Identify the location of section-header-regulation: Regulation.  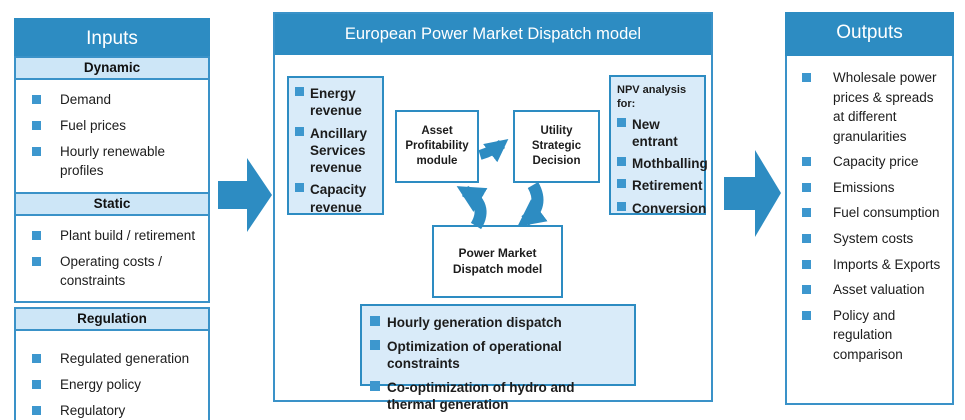
(112, 320).